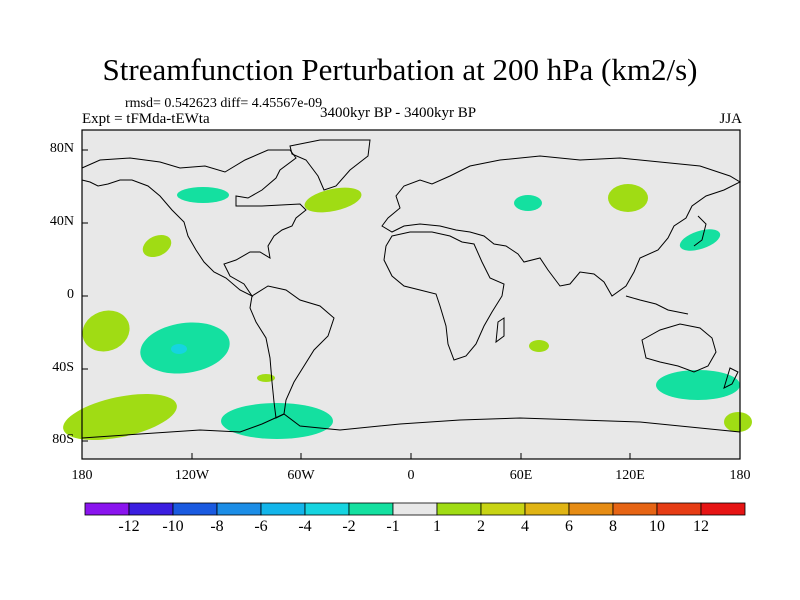  What do you see at coordinates (698, 385) in the screenshot?
I see `anomaly-australia-negative` at bounding box center [698, 385].